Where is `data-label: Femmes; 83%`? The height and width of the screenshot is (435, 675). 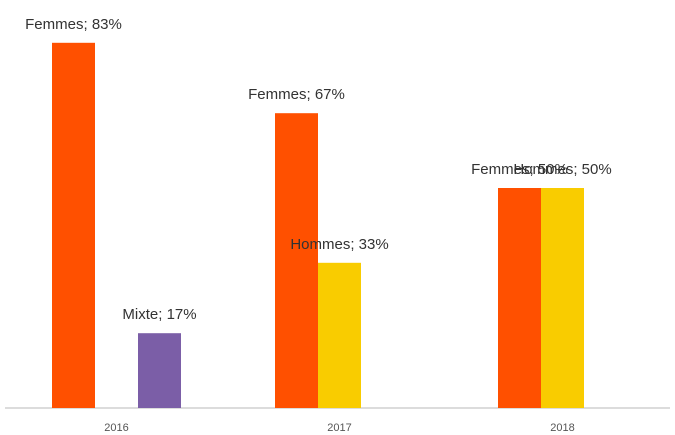
data-label: Femmes; 83% is located at coordinates (73, 24).